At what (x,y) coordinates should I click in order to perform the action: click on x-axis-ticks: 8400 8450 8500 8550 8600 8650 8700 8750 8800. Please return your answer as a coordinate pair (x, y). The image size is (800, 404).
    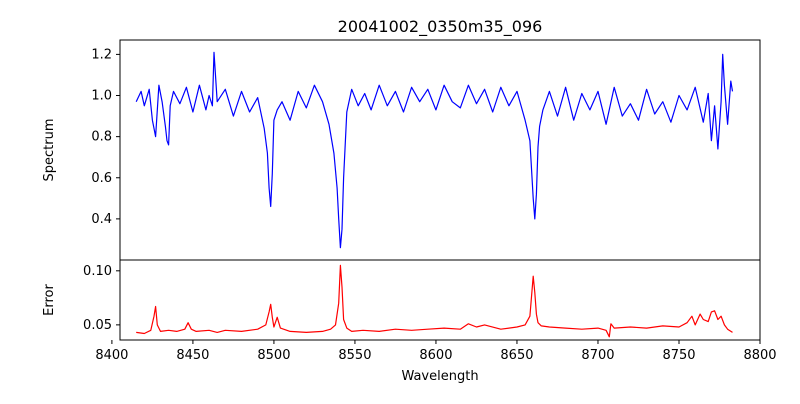
    Looking at the image, I should click on (436, 351).